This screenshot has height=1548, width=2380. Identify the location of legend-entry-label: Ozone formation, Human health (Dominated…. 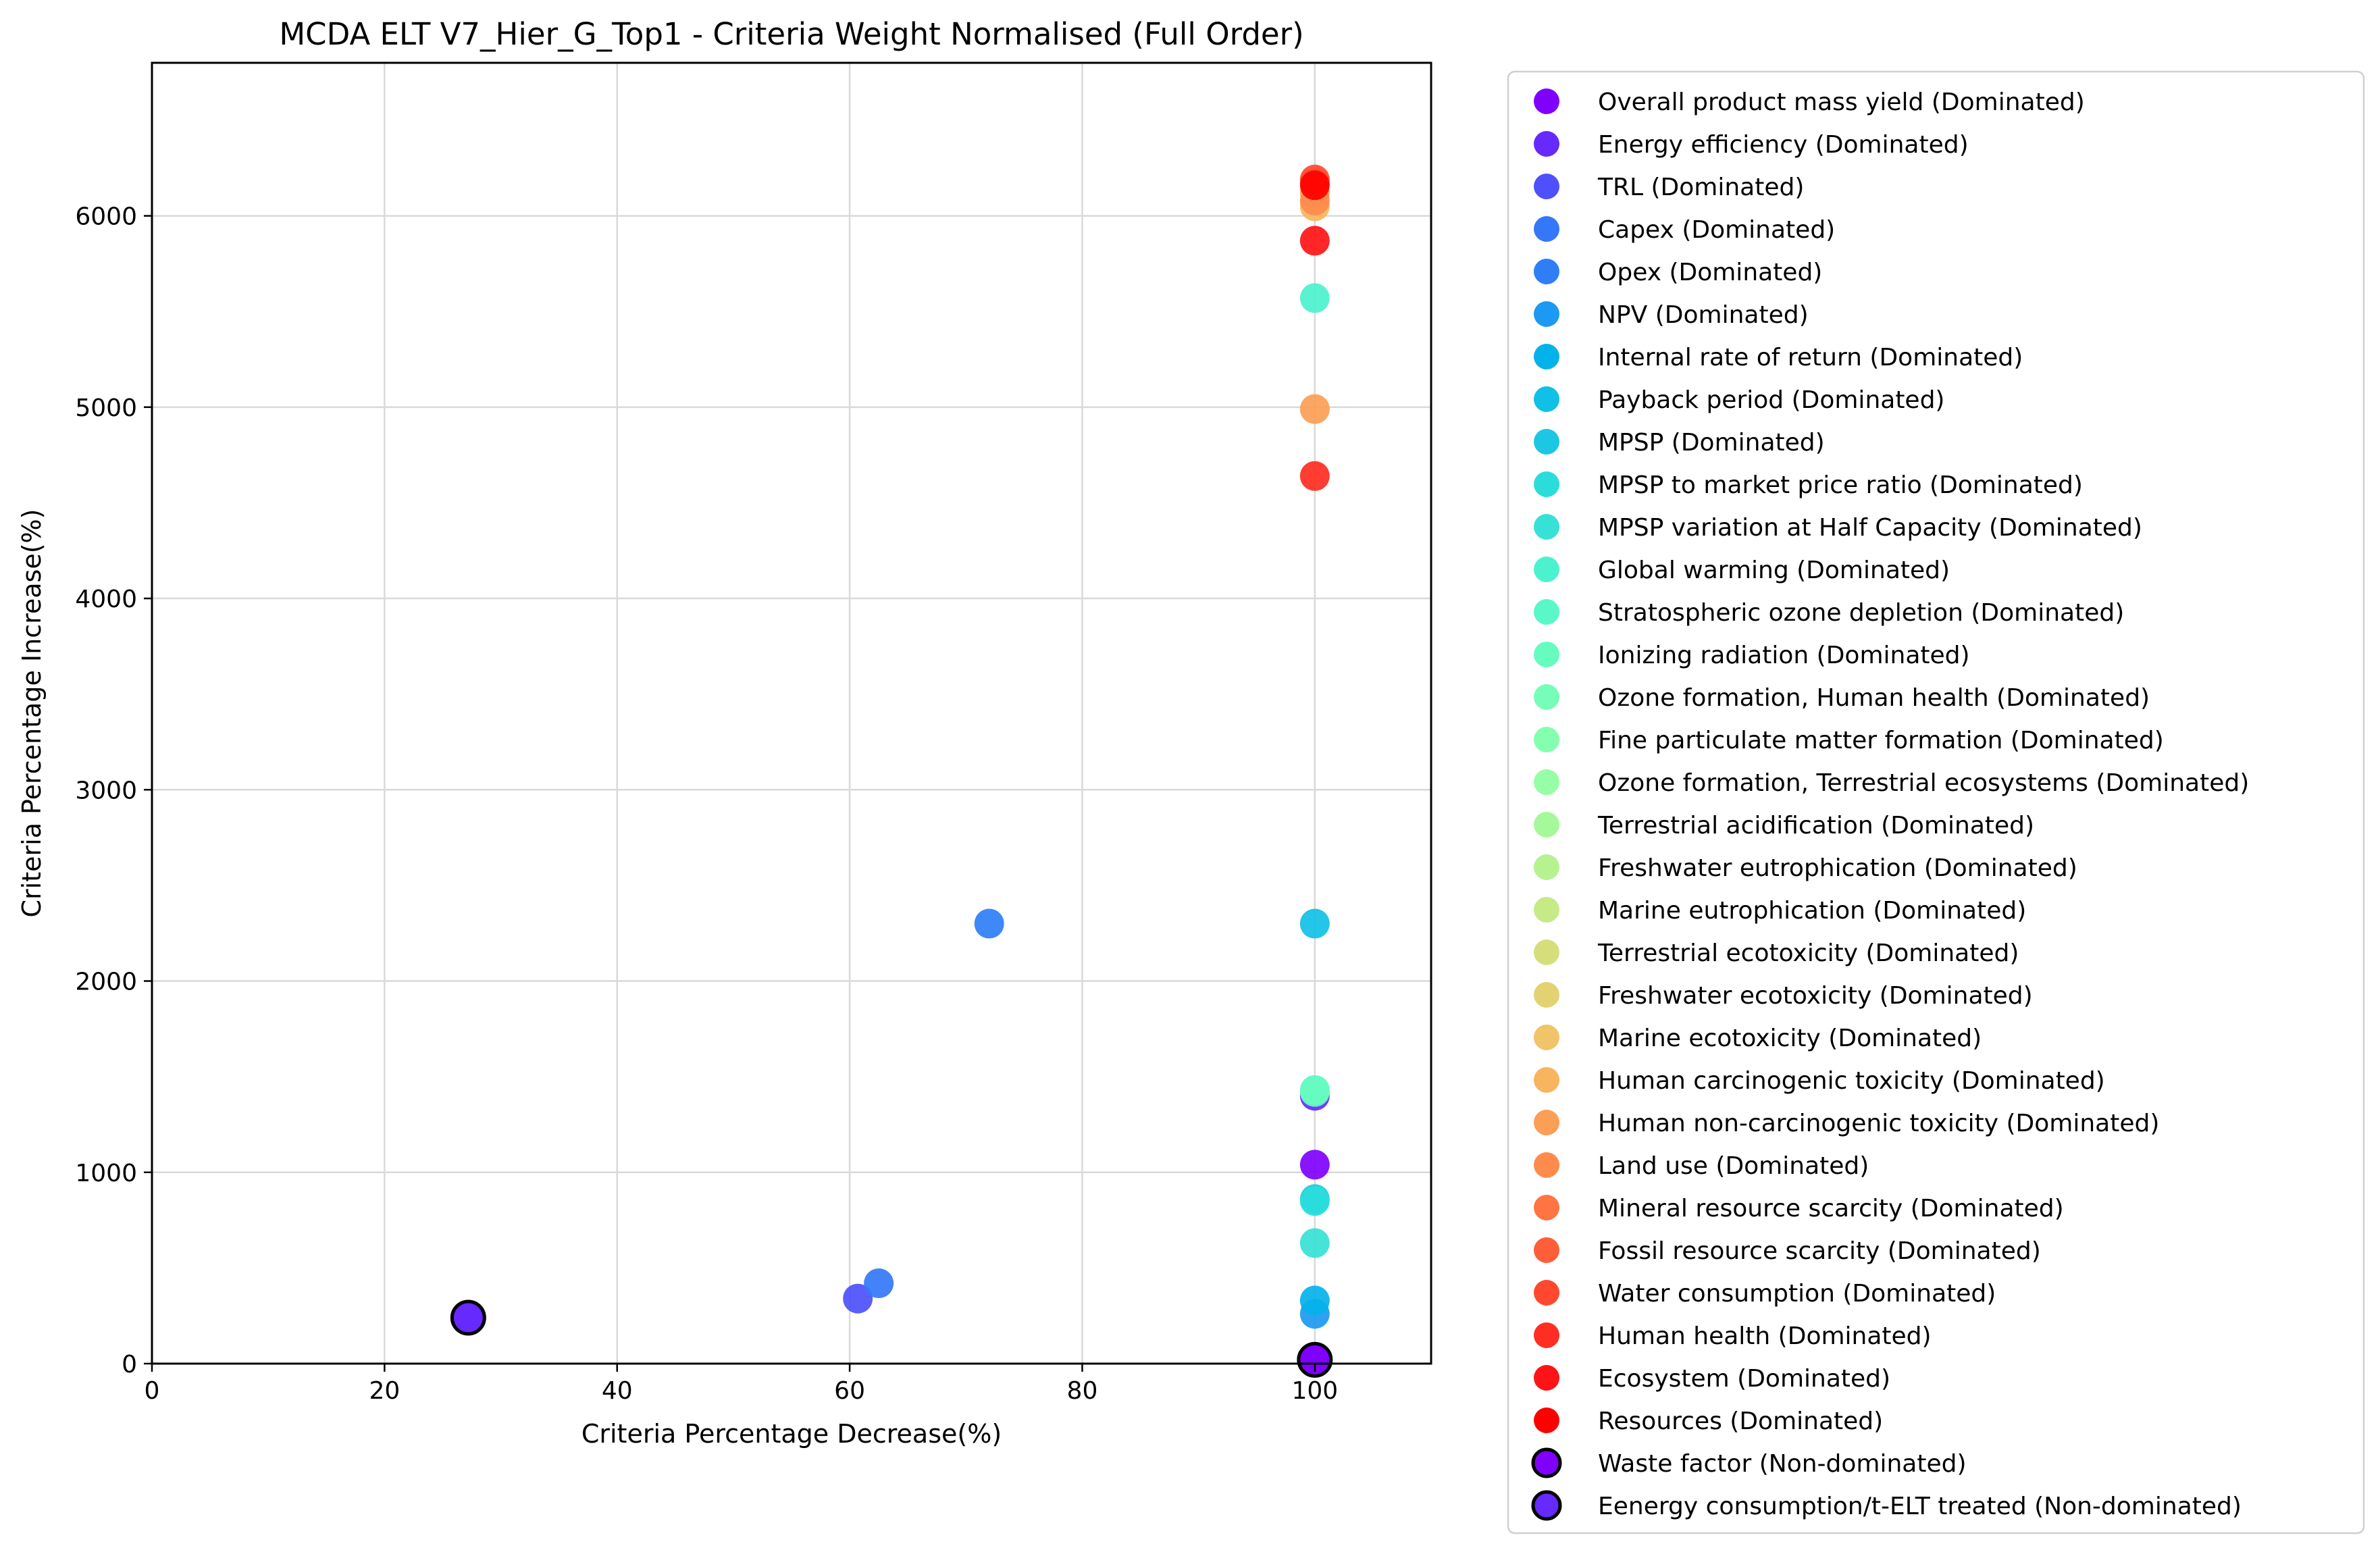
(1874, 698).